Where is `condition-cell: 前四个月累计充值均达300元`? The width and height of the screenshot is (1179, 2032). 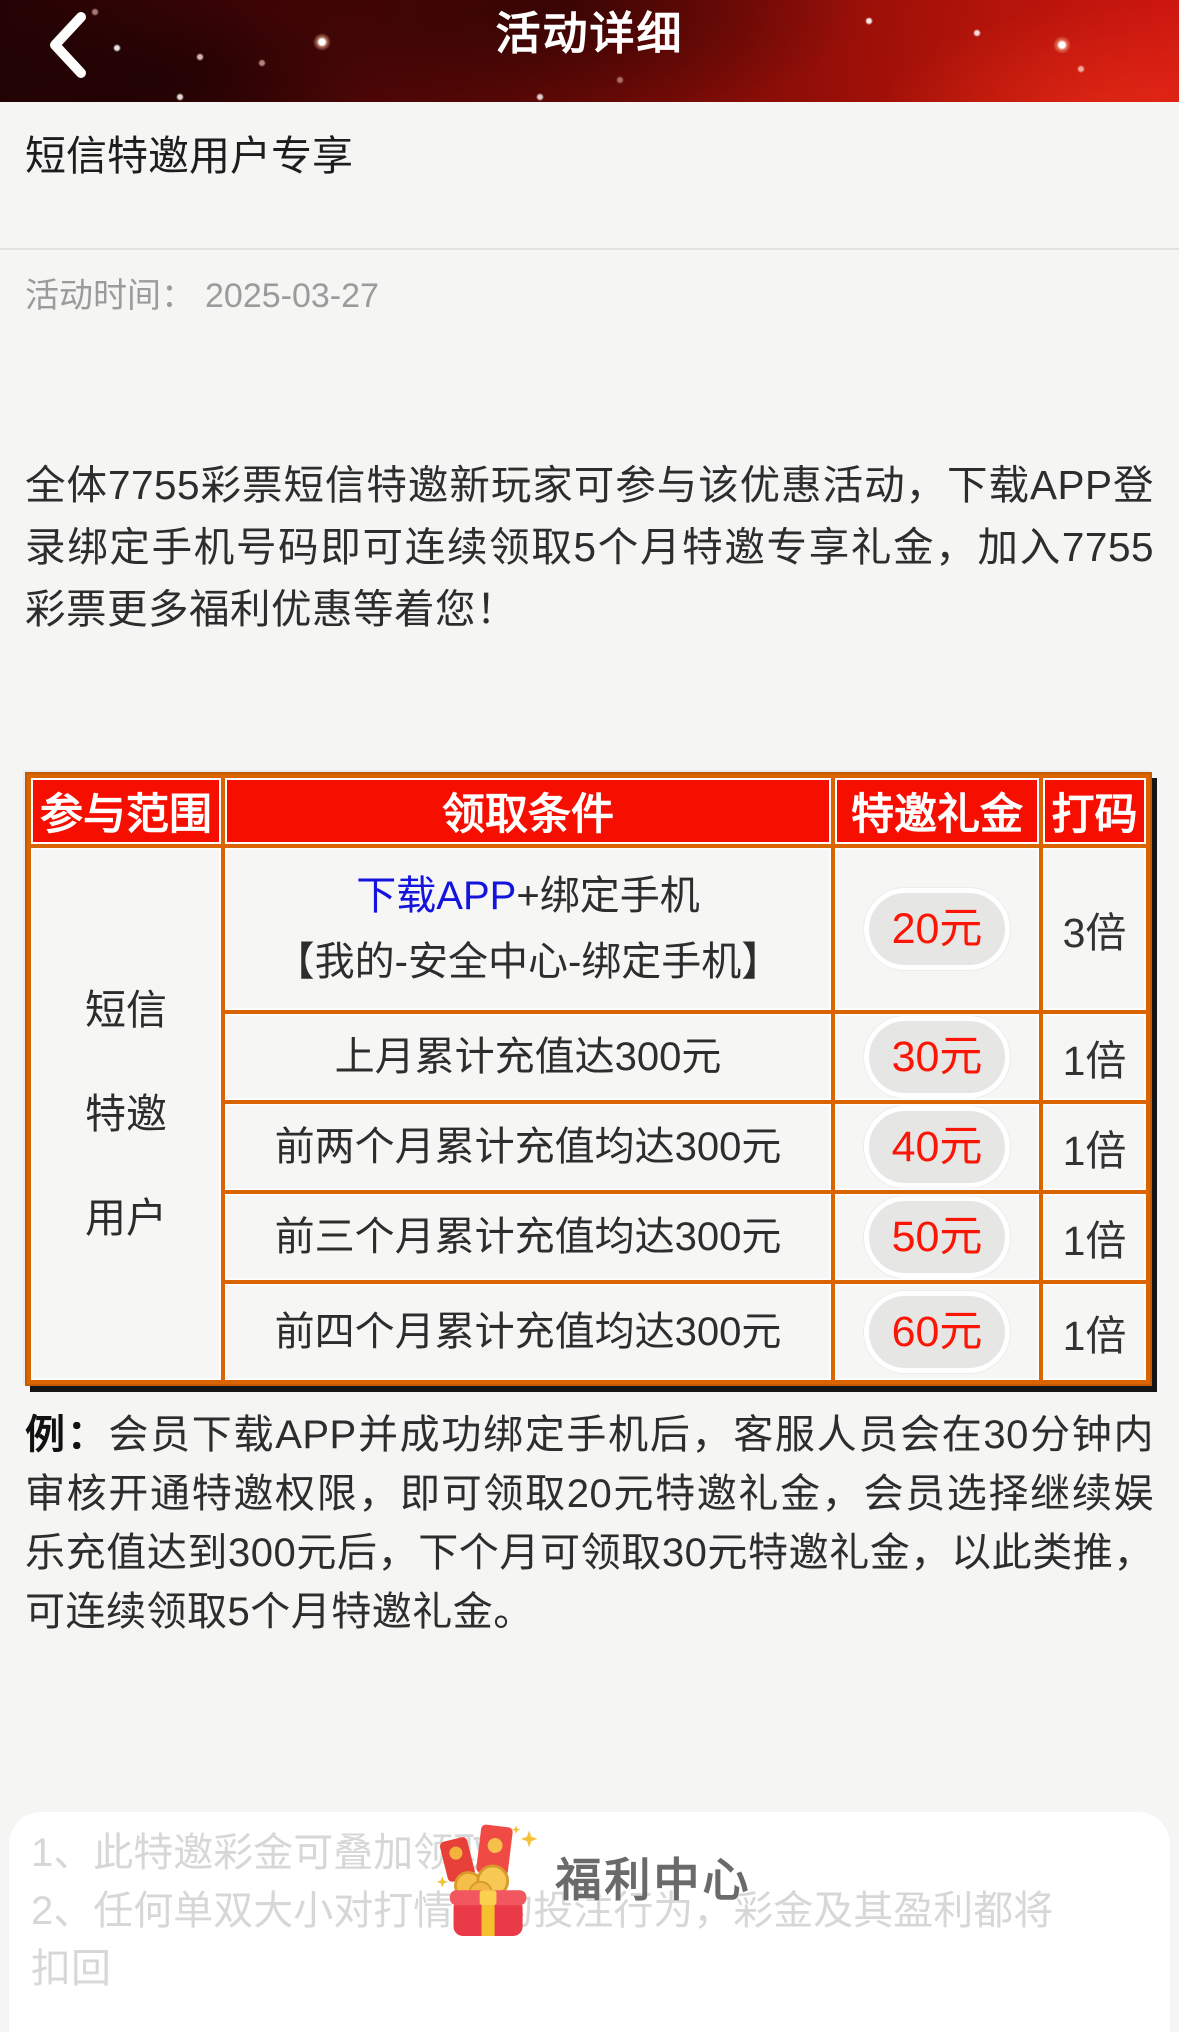
condition-cell: 前四个月累计充值均达300元 is located at coordinates (528, 1332).